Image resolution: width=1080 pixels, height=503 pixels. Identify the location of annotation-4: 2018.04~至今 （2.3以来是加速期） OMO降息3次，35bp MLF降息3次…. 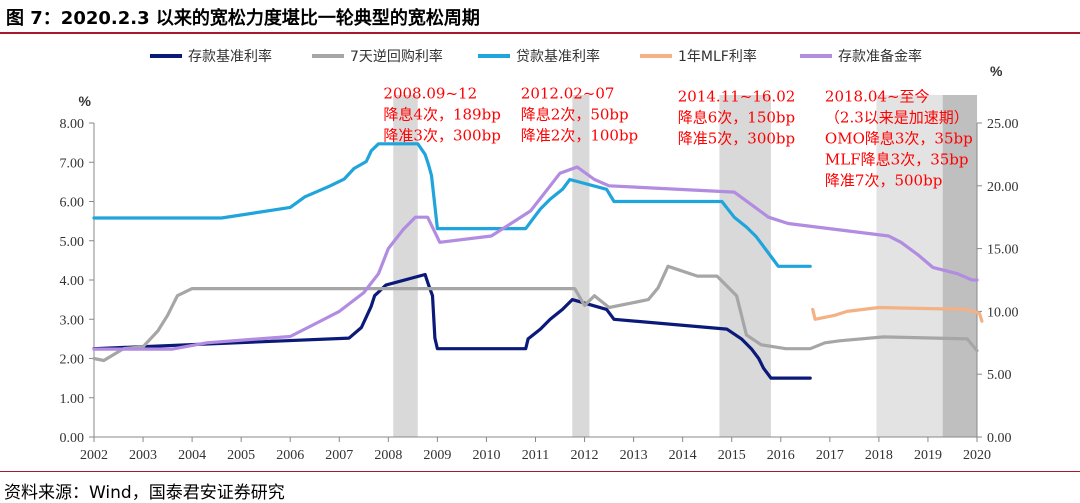
(899, 138).